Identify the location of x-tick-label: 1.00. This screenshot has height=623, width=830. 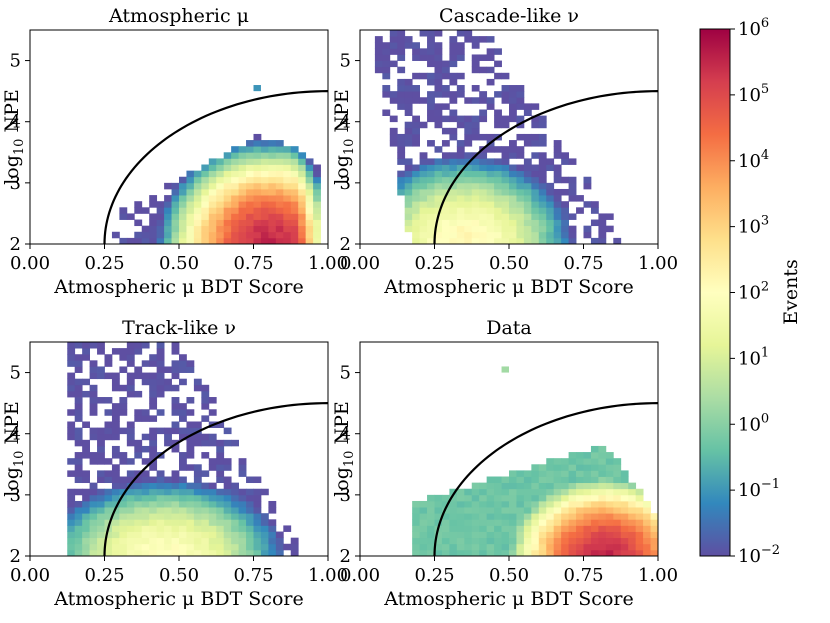
(658, 263).